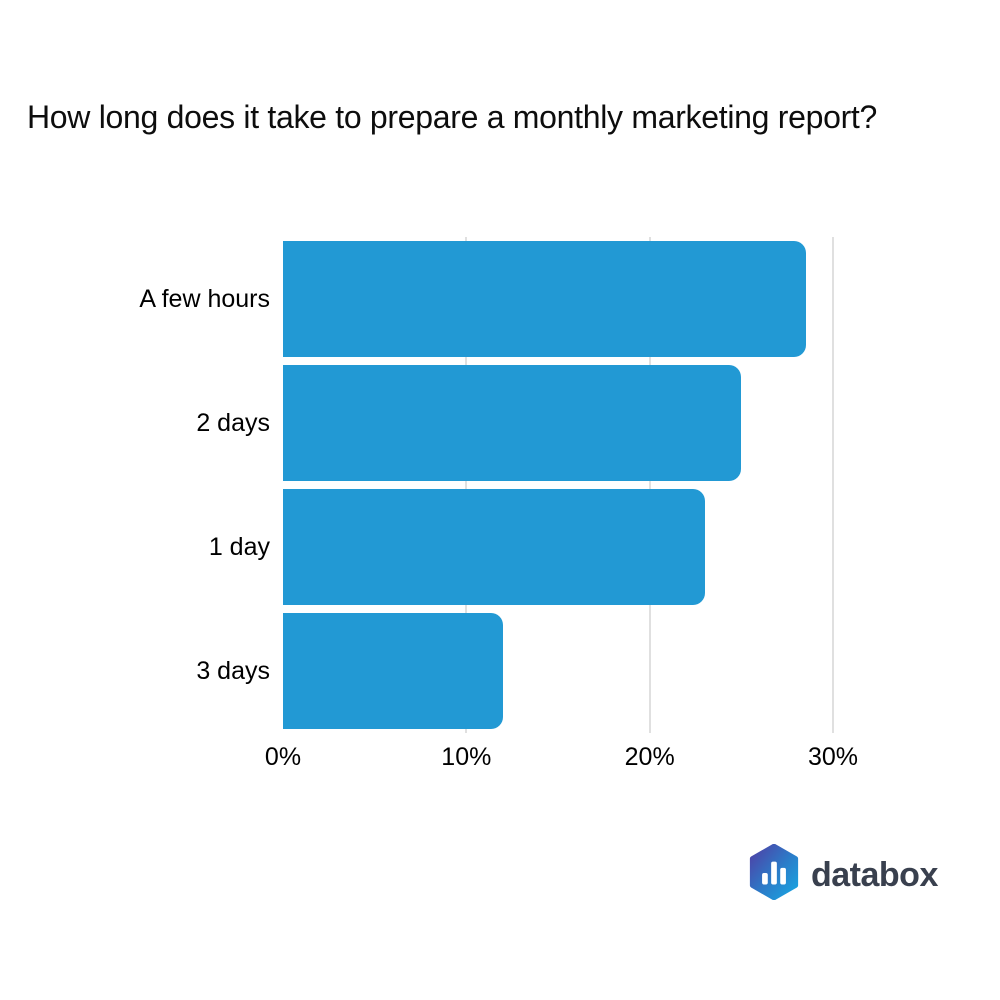  What do you see at coordinates (774, 874) in the screenshot?
I see `databox-logo-icon` at bounding box center [774, 874].